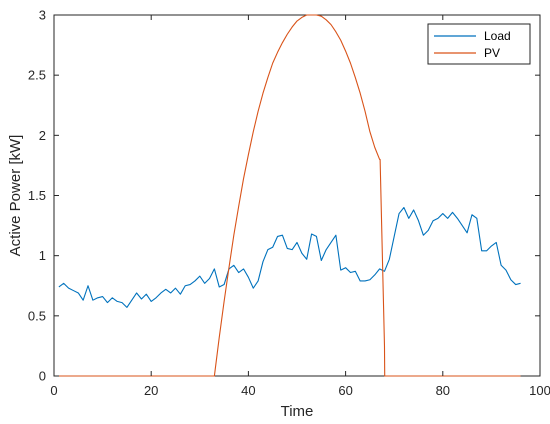  I want to click on legend-label-load: Load, so click(497, 36).